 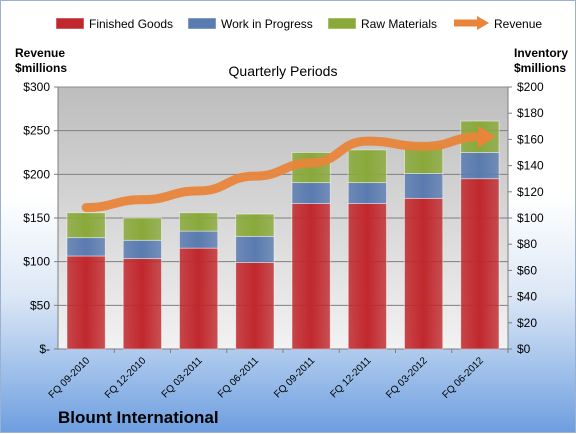 What do you see at coordinates (126, 378) in the screenshot?
I see `x-tick-label: FQ 12-2010` at bounding box center [126, 378].